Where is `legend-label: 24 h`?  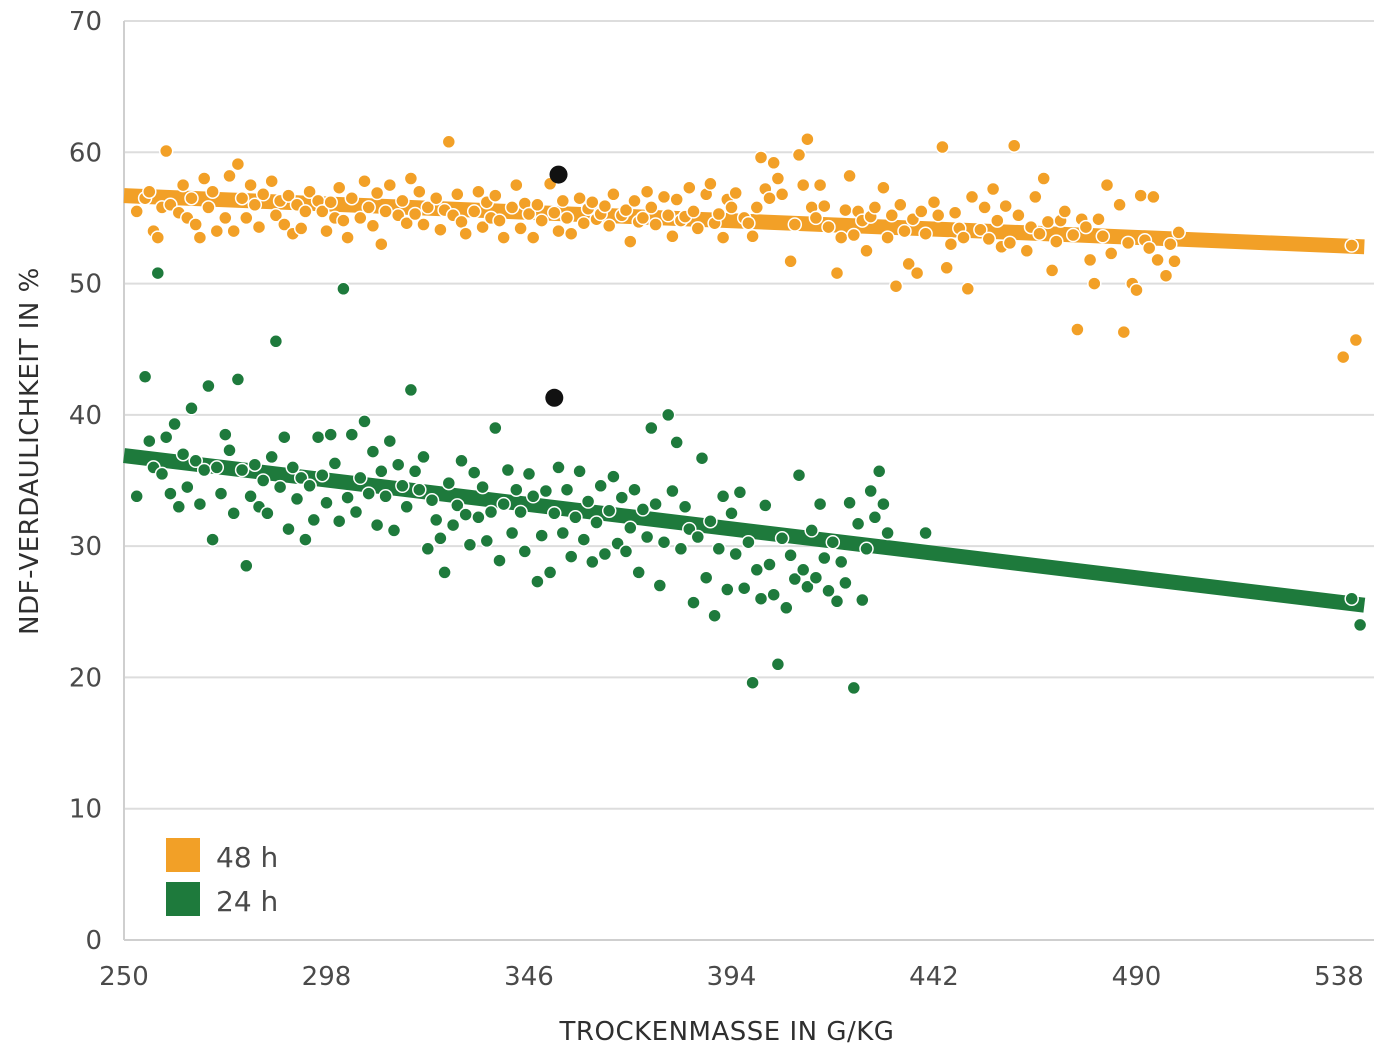
legend-label: 24 h is located at coordinates (247, 901).